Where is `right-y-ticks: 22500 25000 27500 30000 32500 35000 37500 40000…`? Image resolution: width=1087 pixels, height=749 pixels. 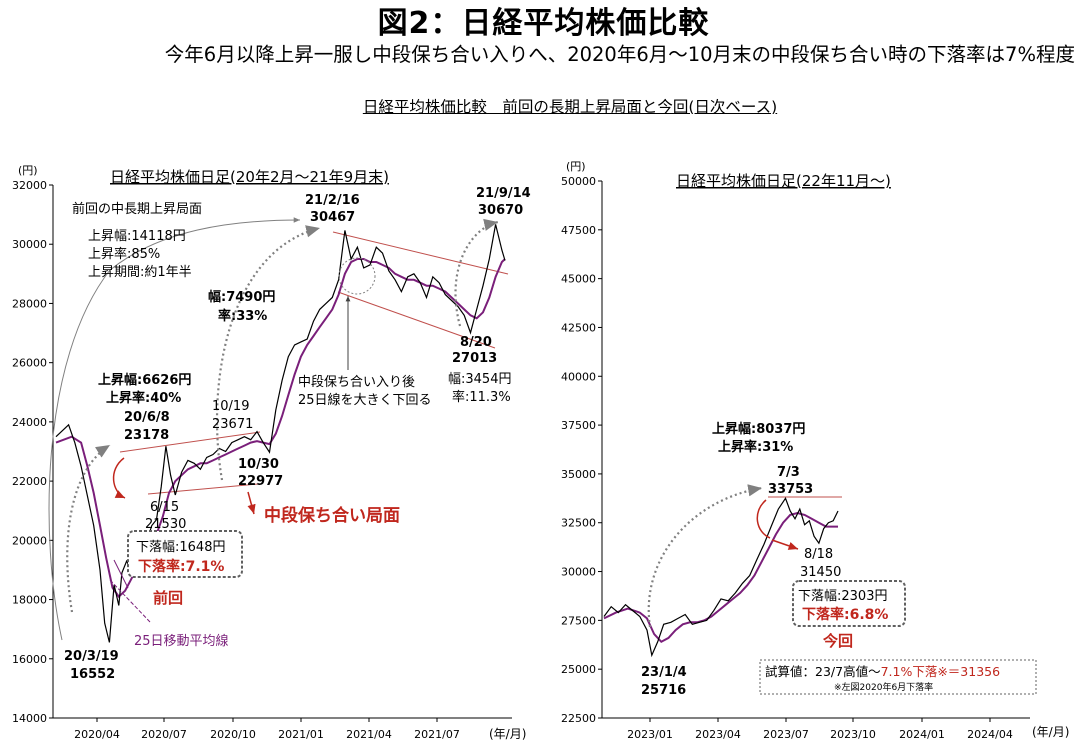
right-y-ticks: 22500 25000 27500 30000 32500 35000 37500 40000… is located at coordinates (581, 450).